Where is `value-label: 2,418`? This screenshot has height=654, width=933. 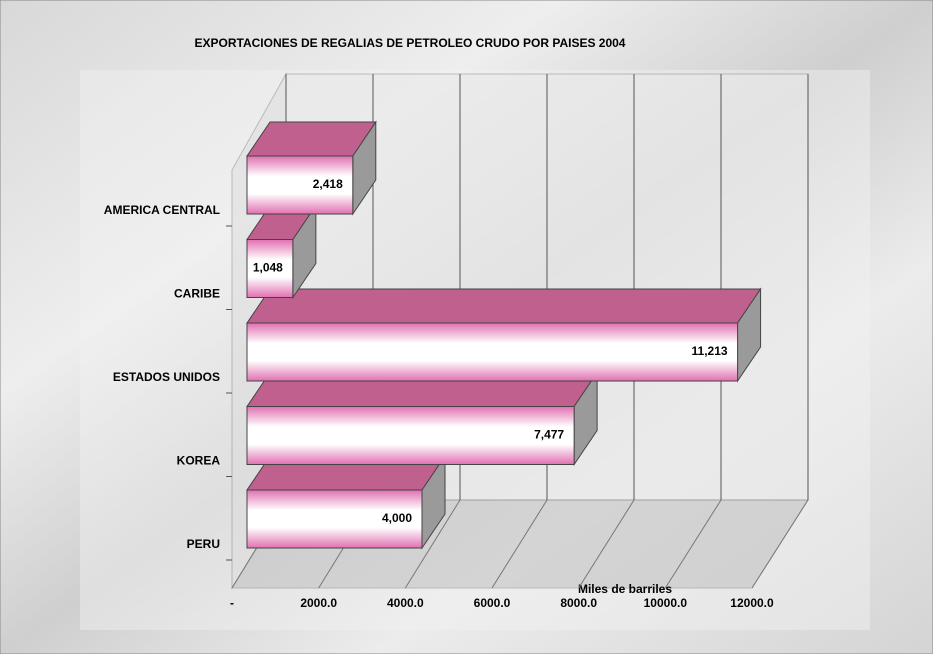
value-label: 2,418 is located at coordinates (328, 184).